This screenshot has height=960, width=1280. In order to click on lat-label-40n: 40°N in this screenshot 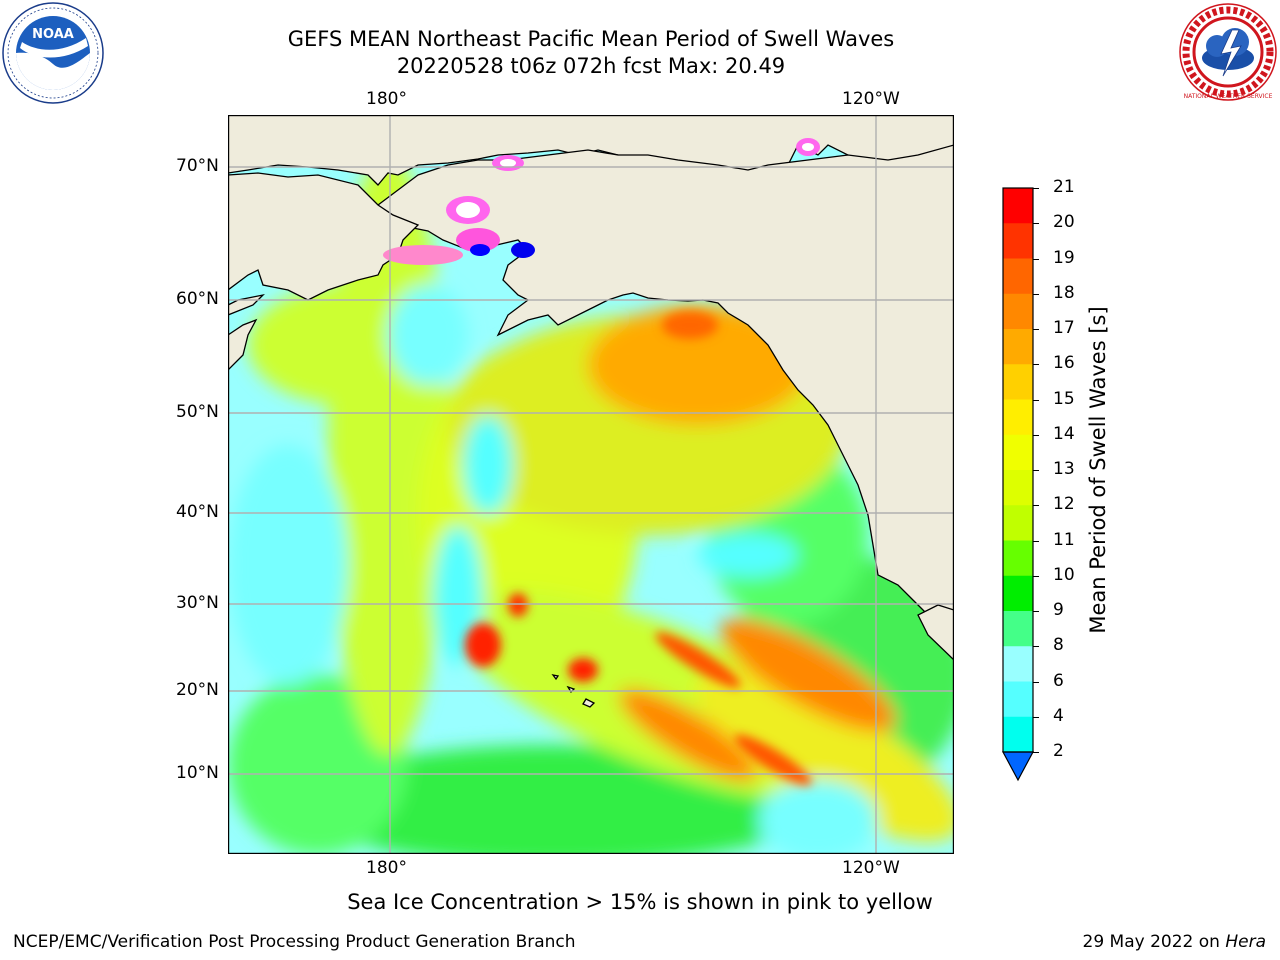, I will do `click(197, 512)`.